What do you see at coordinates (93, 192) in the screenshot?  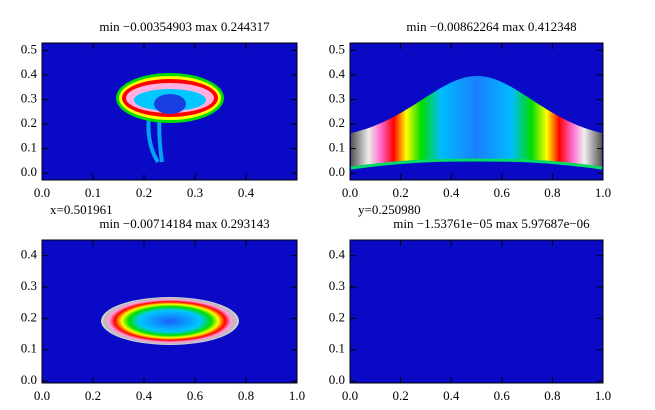 I see `x-tick-label: 0.1` at bounding box center [93, 192].